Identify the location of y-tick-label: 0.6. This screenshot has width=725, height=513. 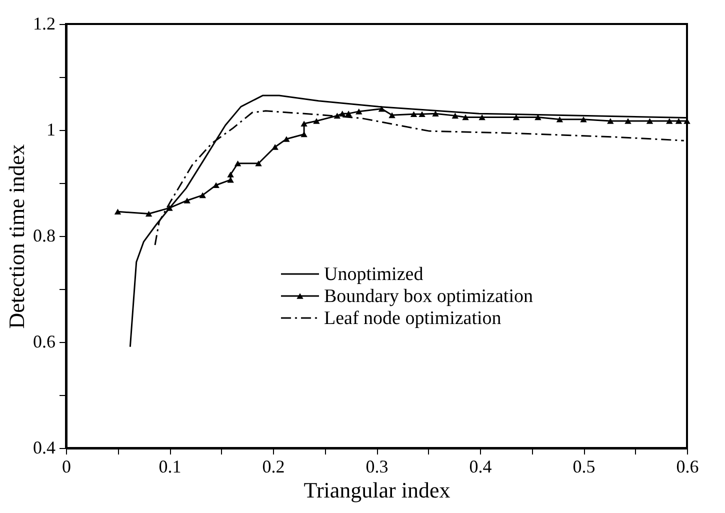
(44, 342).